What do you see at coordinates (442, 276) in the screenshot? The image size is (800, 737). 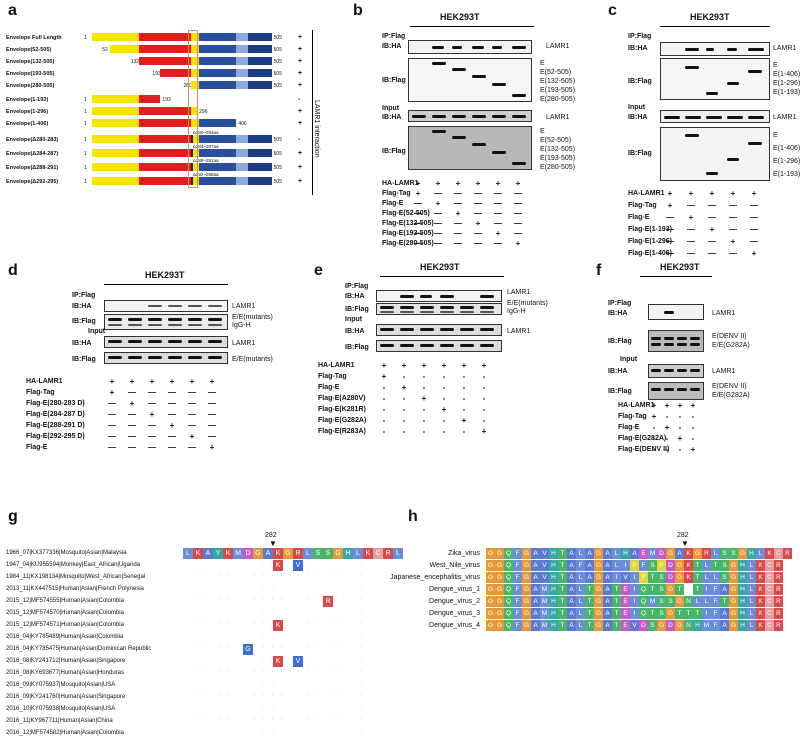 I see `panel-e-header-line` at bounding box center [442, 276].